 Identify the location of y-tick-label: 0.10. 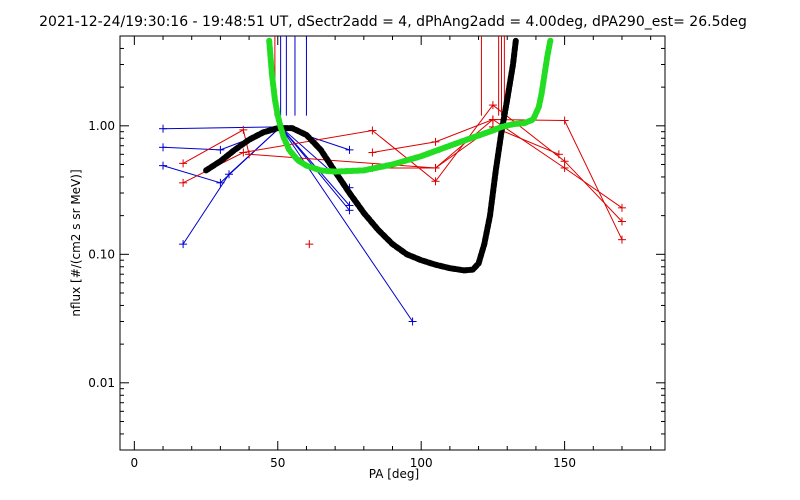
(101, 254).